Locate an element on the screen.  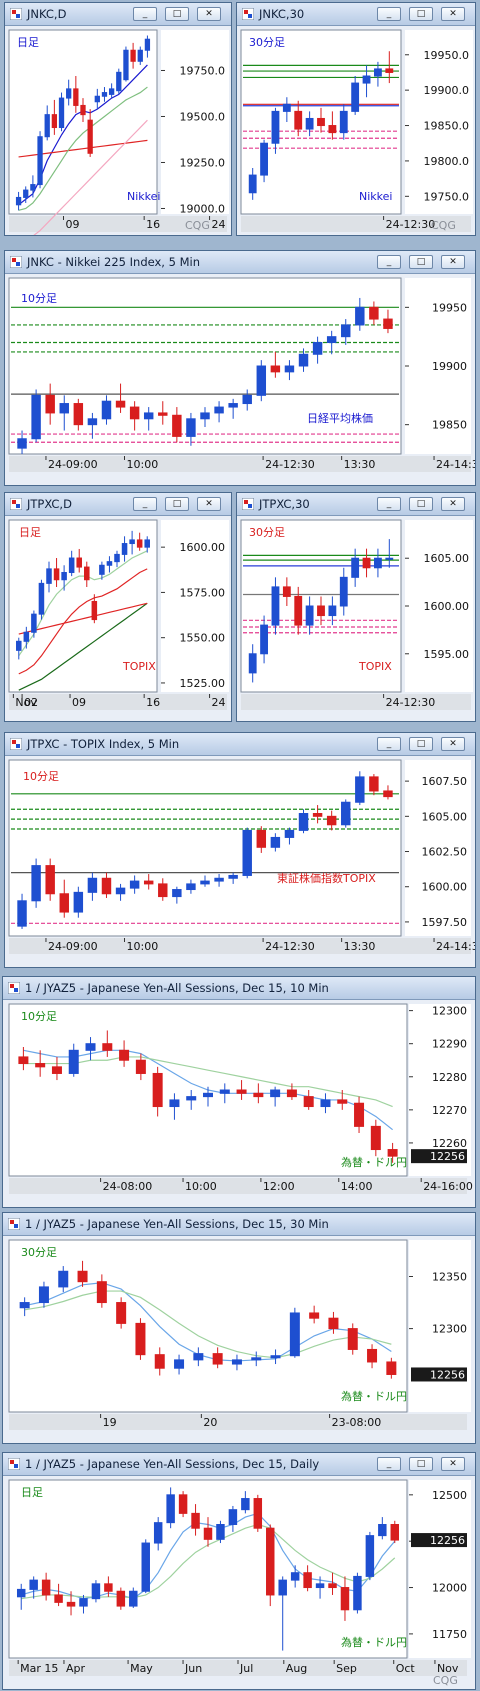
window-title-bar: JNKC,30 _ □ ✕ is located at coordinates (356, 14).